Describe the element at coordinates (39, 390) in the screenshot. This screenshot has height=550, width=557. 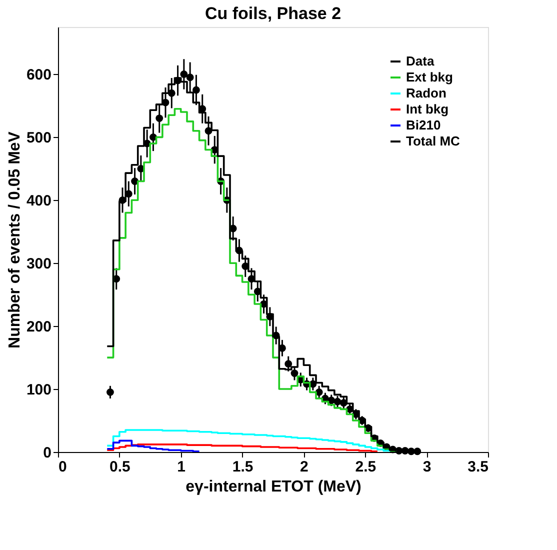
I see `y-tick-label: 100` at that location.